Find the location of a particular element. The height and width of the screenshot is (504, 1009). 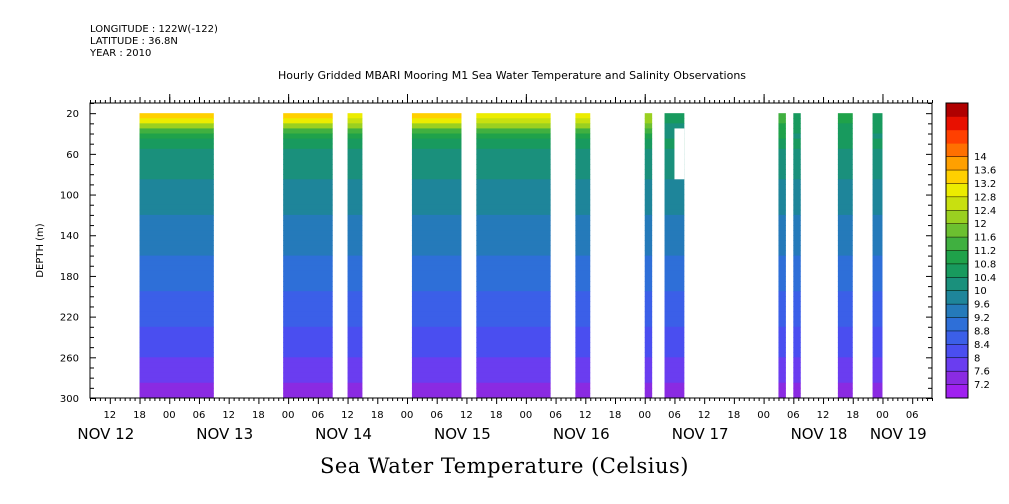

colorbar-segment is located at coordinates (957, 217).